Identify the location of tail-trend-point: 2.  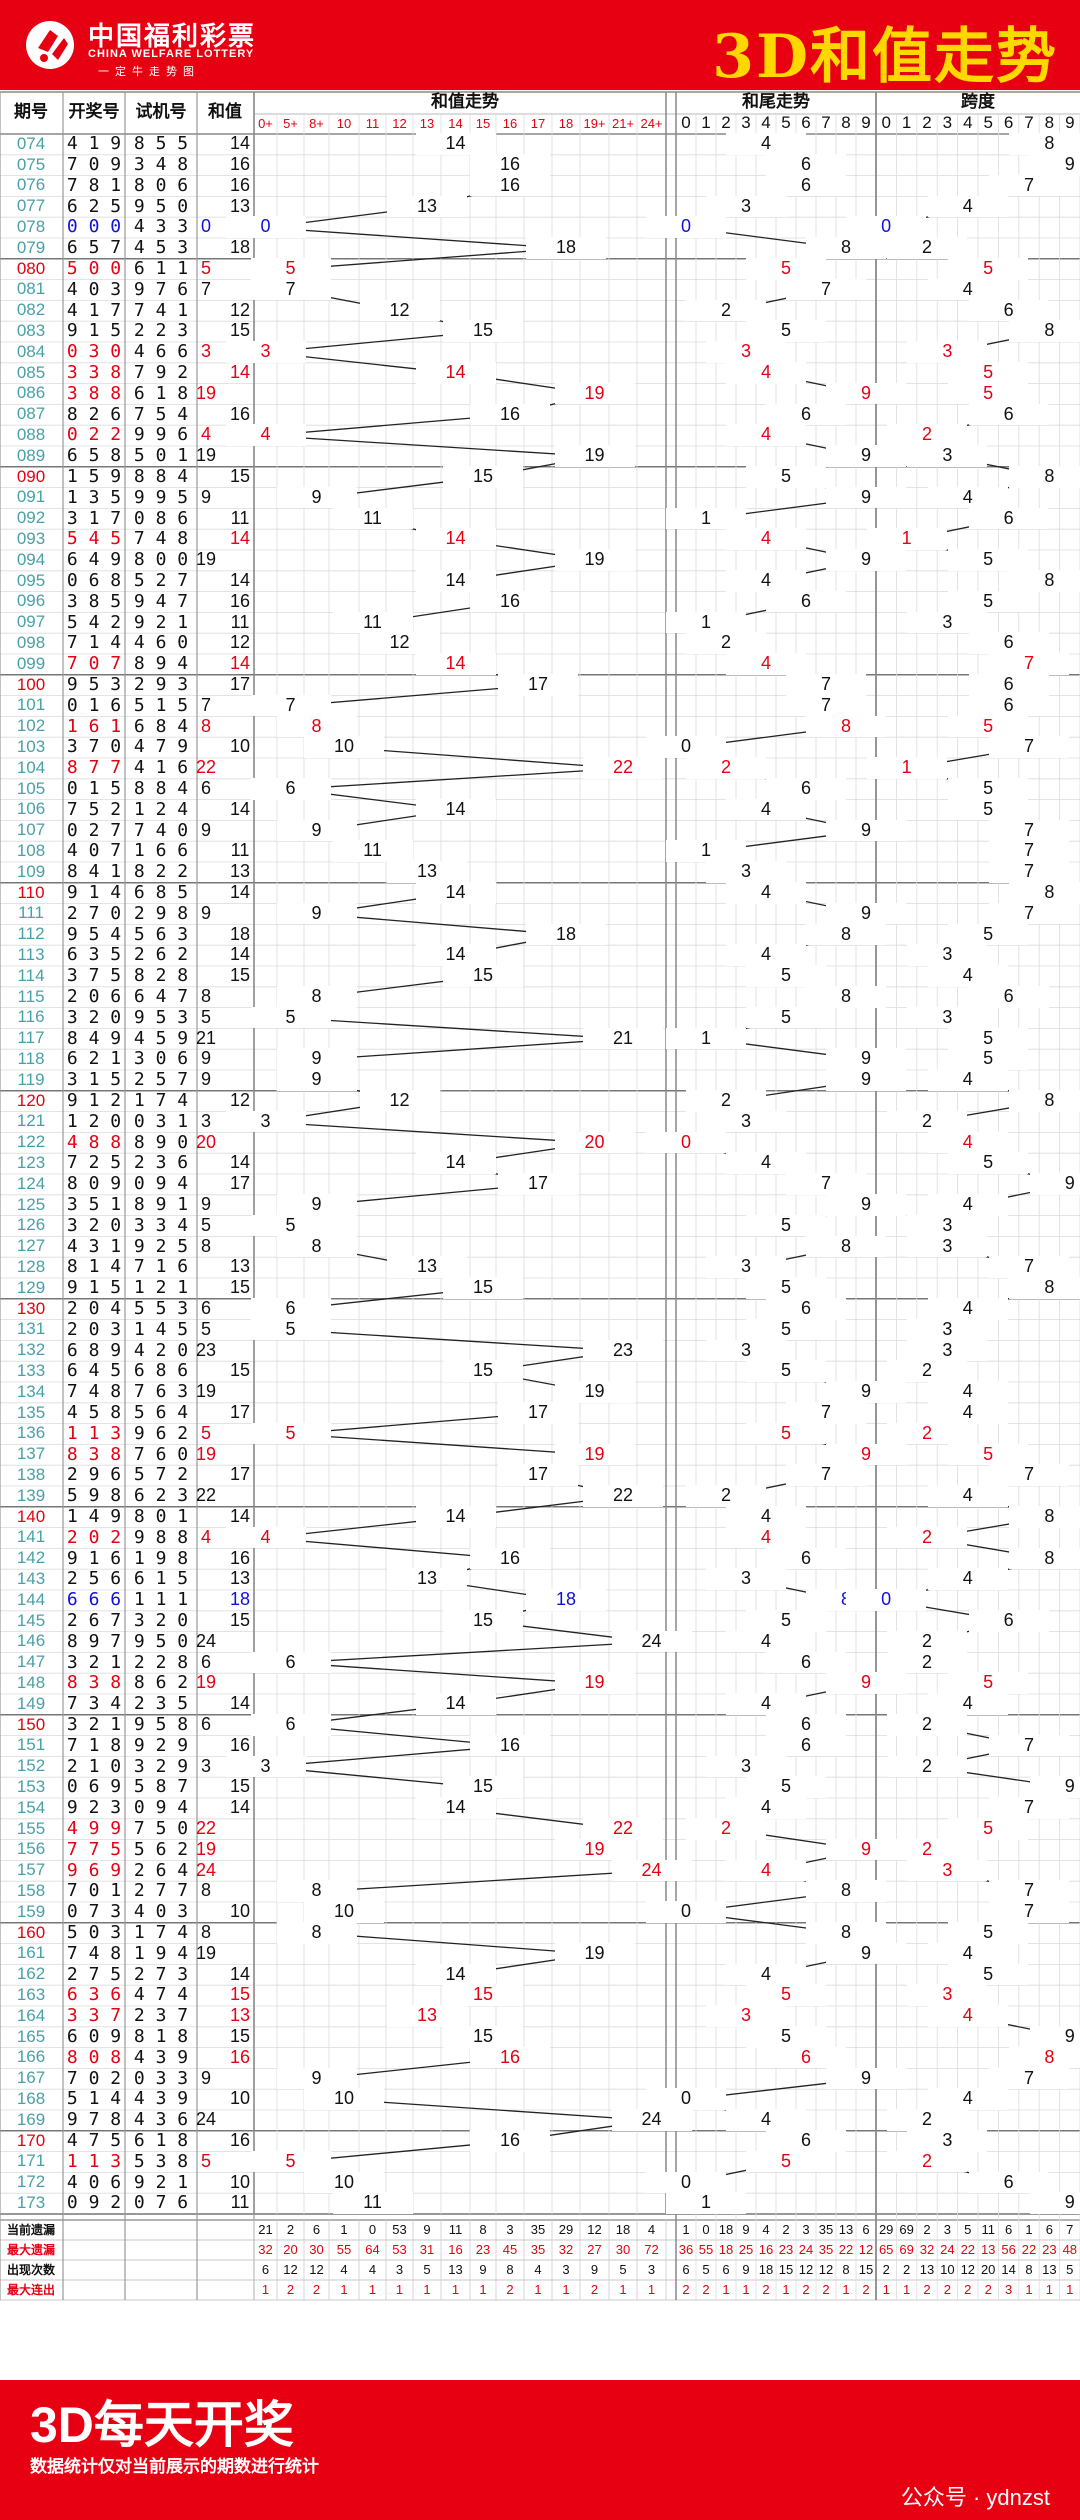
(726, 768).